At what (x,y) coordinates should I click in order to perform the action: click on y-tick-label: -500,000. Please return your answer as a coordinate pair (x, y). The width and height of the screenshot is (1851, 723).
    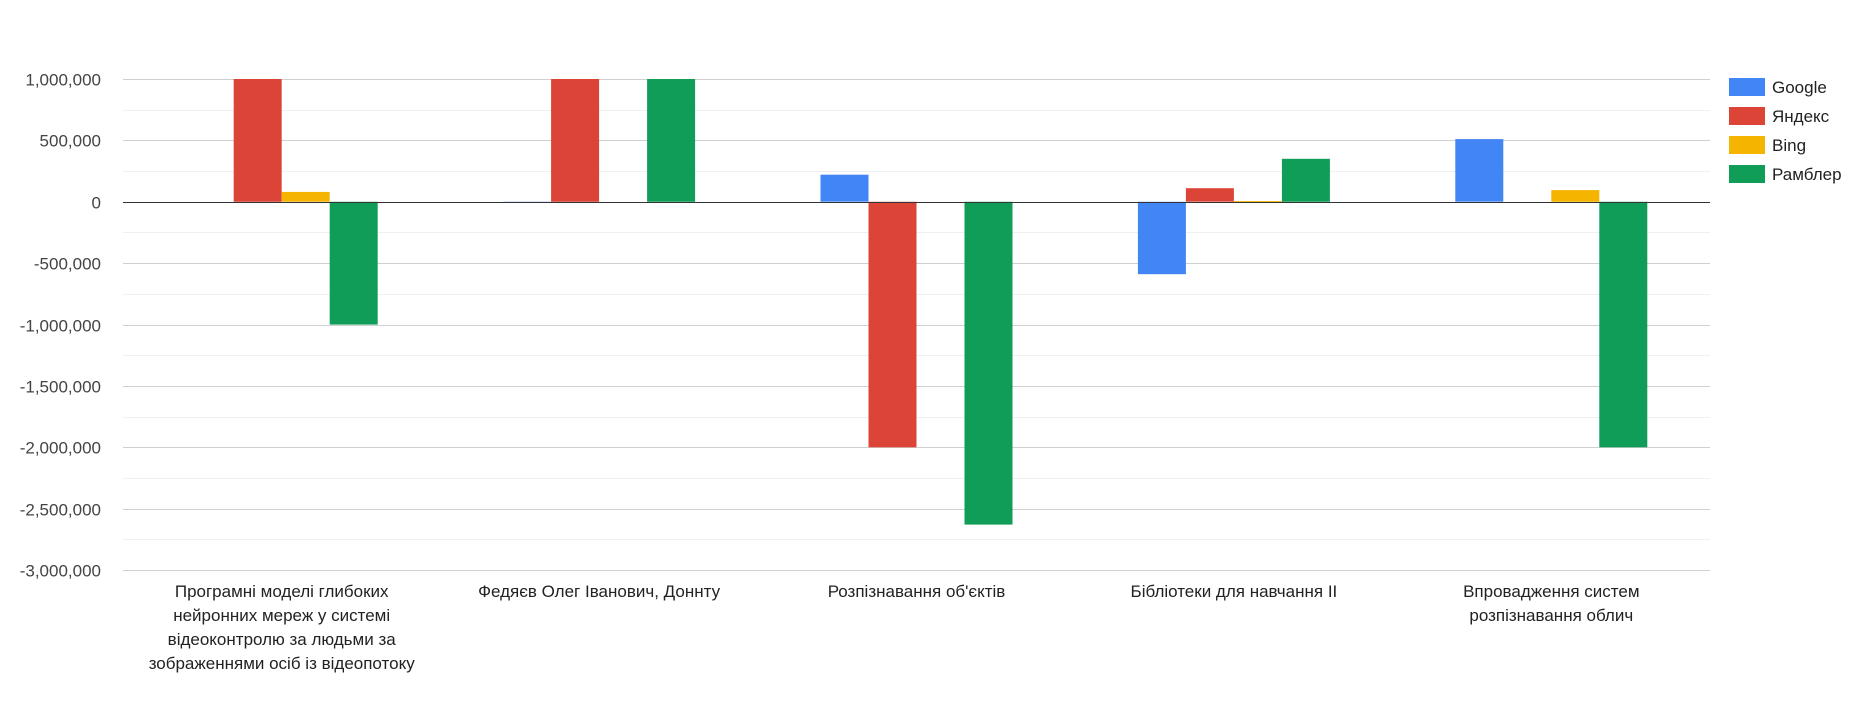
    Looking at the image, I should click on (67, 264).